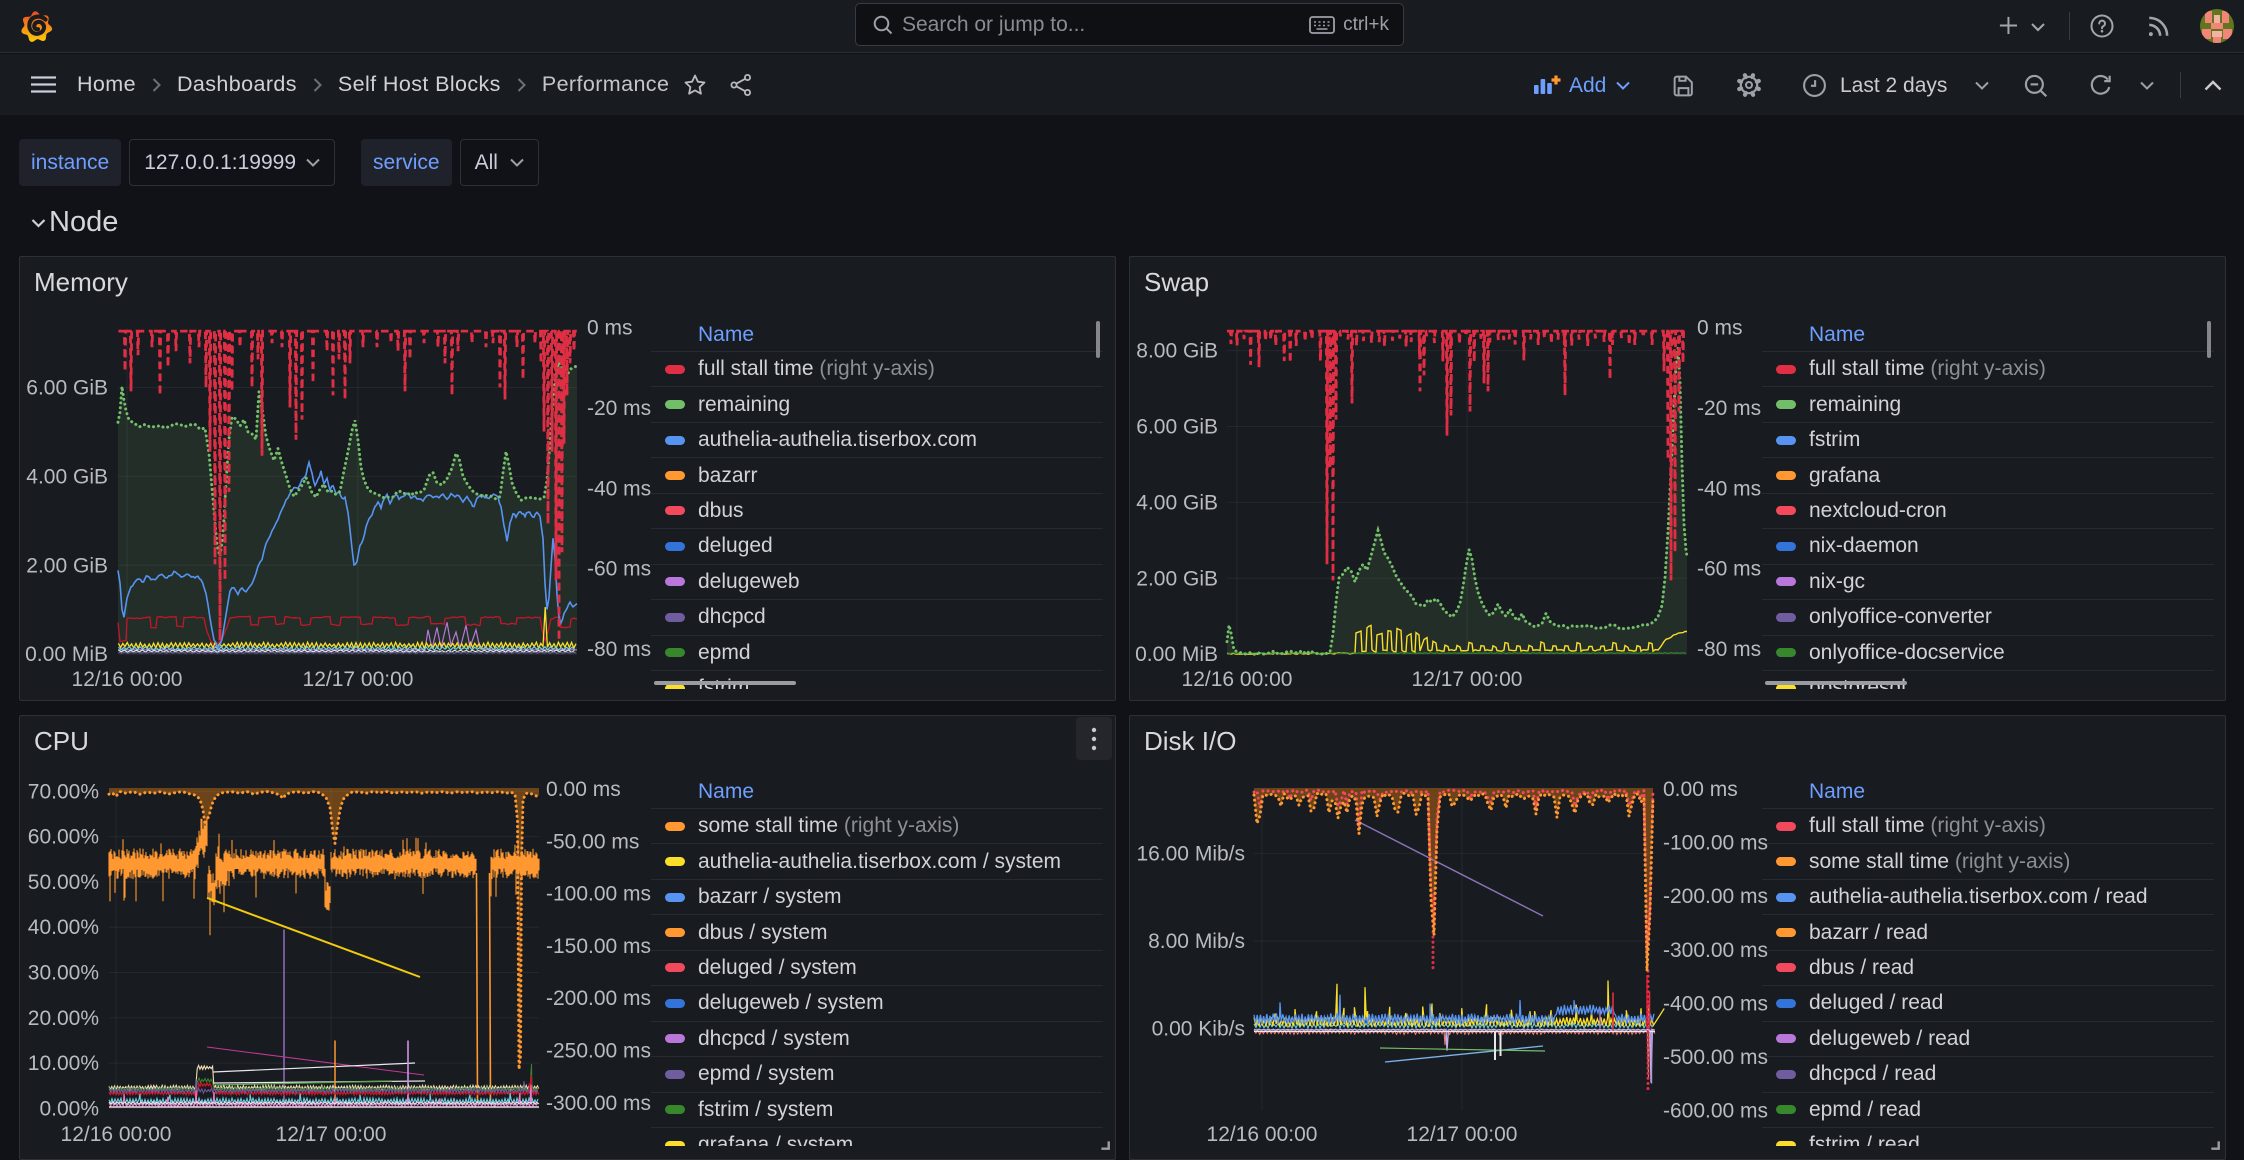 This screenshot has width=2244, height=1160. I want to click on svg-text: 30.00%, so click(63, 973).